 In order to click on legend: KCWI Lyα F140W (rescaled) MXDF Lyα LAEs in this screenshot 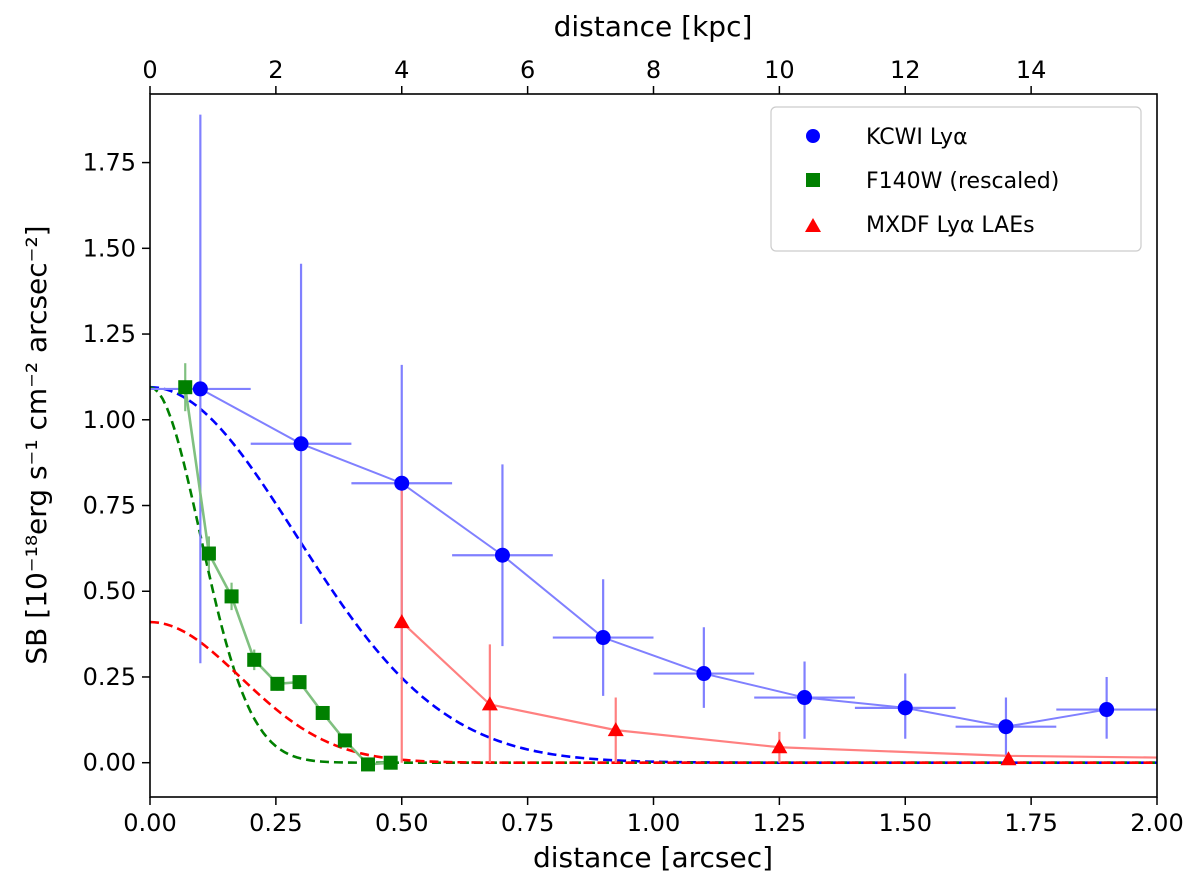, I will do `click(956, 179)`.